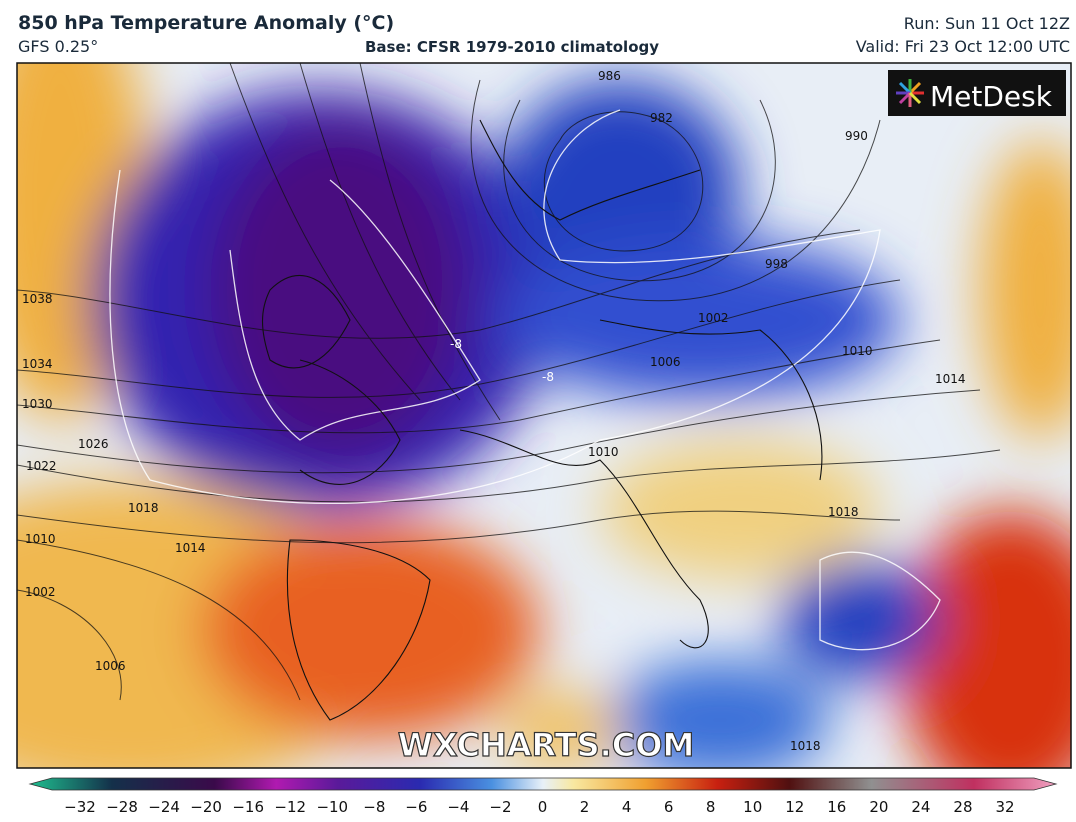  I want to click on isobar-label: 1026, so click(93, 444).